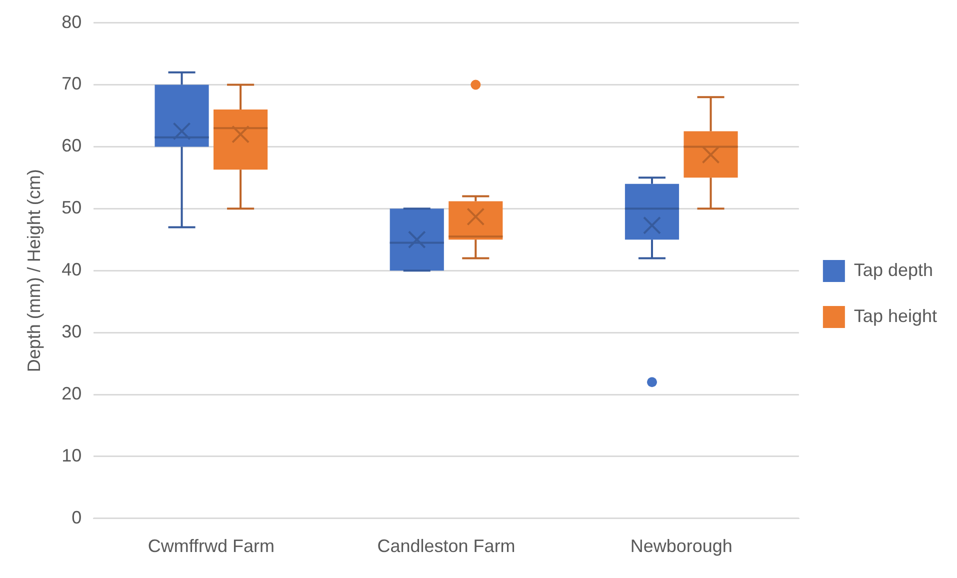  Describe the element at coordinates (72, 393) in the screenshot. I see `y-tick-label: 20` at that location.